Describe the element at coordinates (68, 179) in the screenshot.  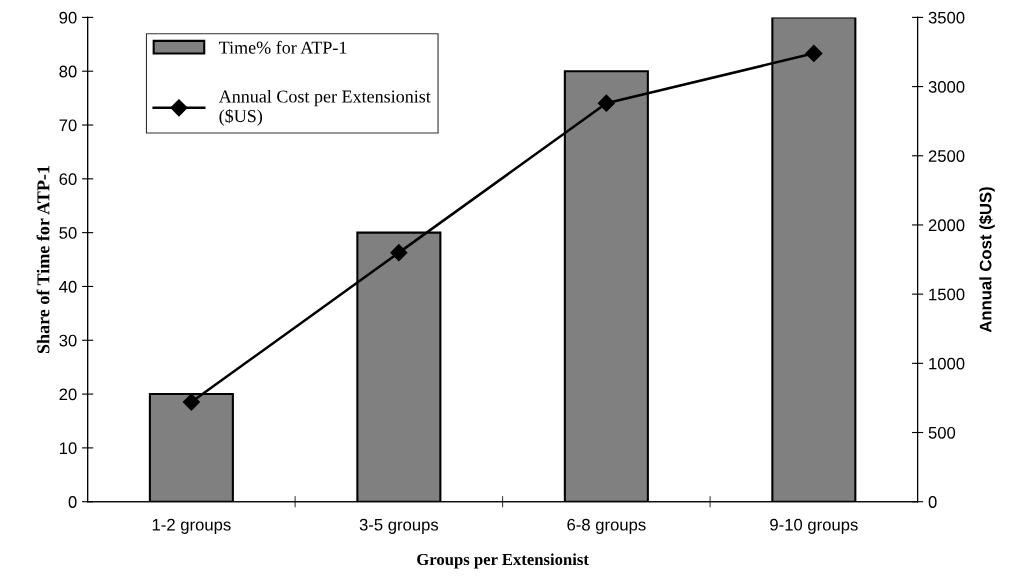
I see `y-tick-label: 60` at that location.